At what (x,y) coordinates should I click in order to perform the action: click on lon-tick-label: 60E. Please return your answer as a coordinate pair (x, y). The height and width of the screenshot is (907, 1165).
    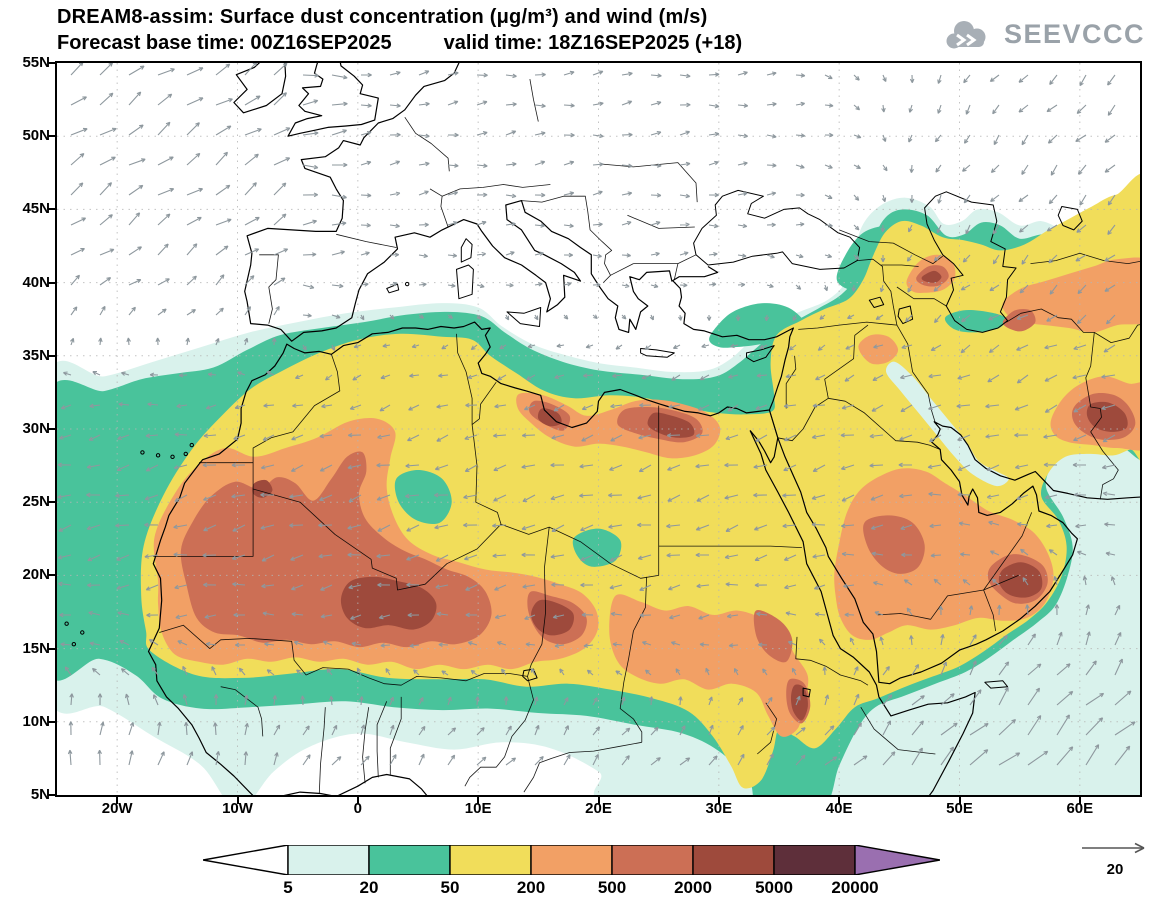
    Looking at the image, I should click on (1080, 808).